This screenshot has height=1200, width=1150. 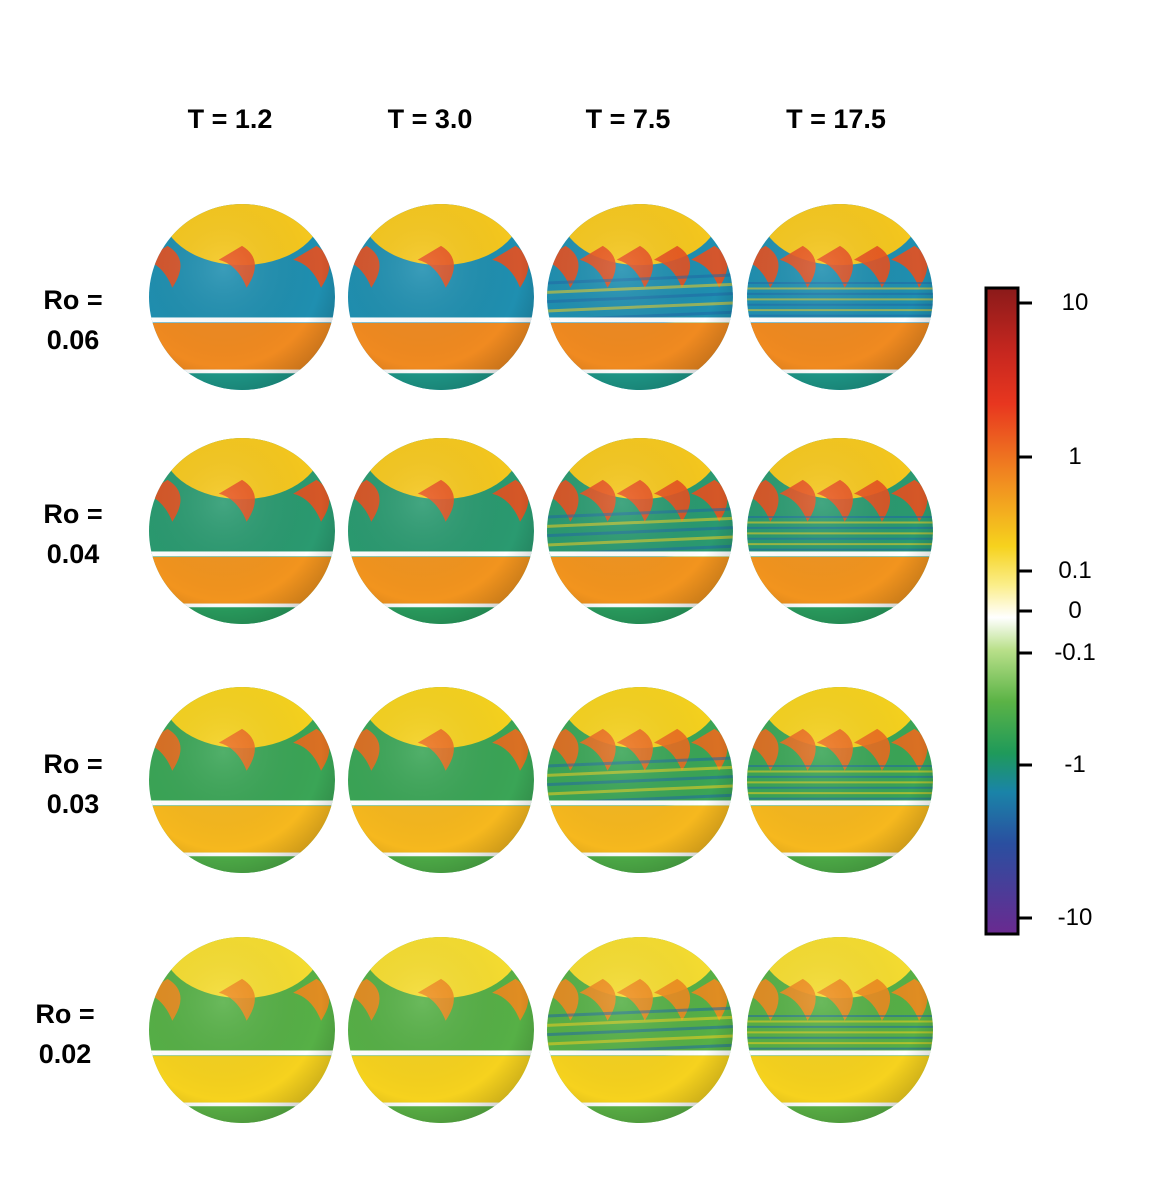 I want to click on column-title-t2: T = 3.0, so click(x=430, y=119).